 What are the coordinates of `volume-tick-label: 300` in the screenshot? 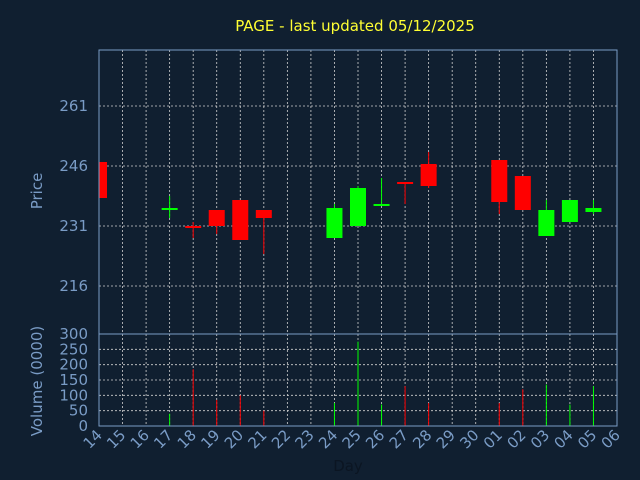 It's located at (73, 334).